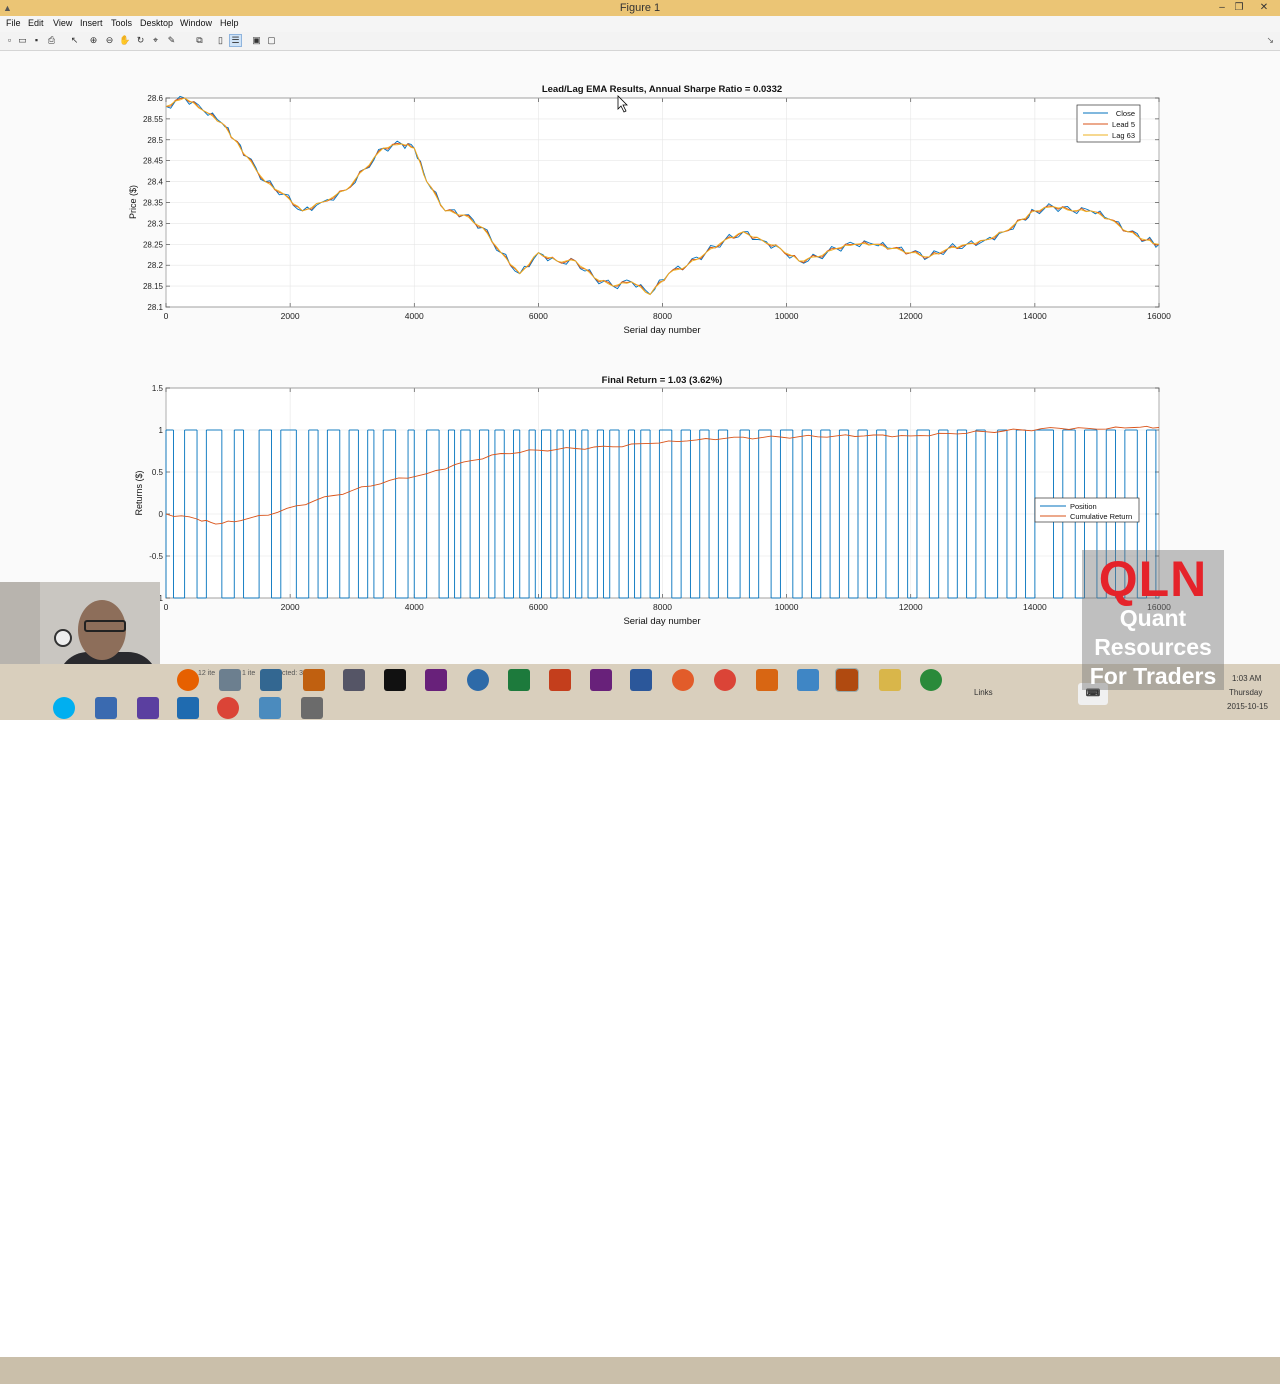 The width and height of the screenshot is (1280, 1384). What do you see at coordinates (890, 680) in the screenshot?
I see `paint-icon` at bounding box center [890, 680].